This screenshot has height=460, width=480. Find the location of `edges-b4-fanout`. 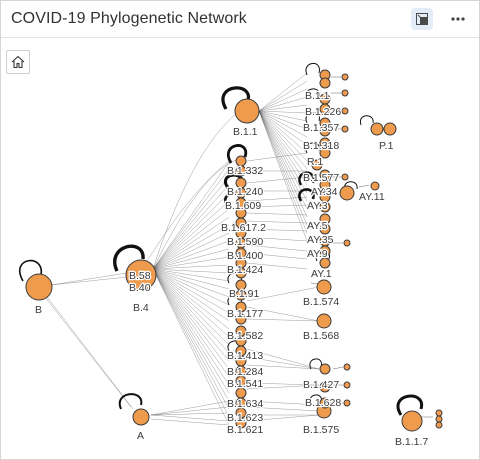

edges-b4-fanout is located at coordinates (196, 269).